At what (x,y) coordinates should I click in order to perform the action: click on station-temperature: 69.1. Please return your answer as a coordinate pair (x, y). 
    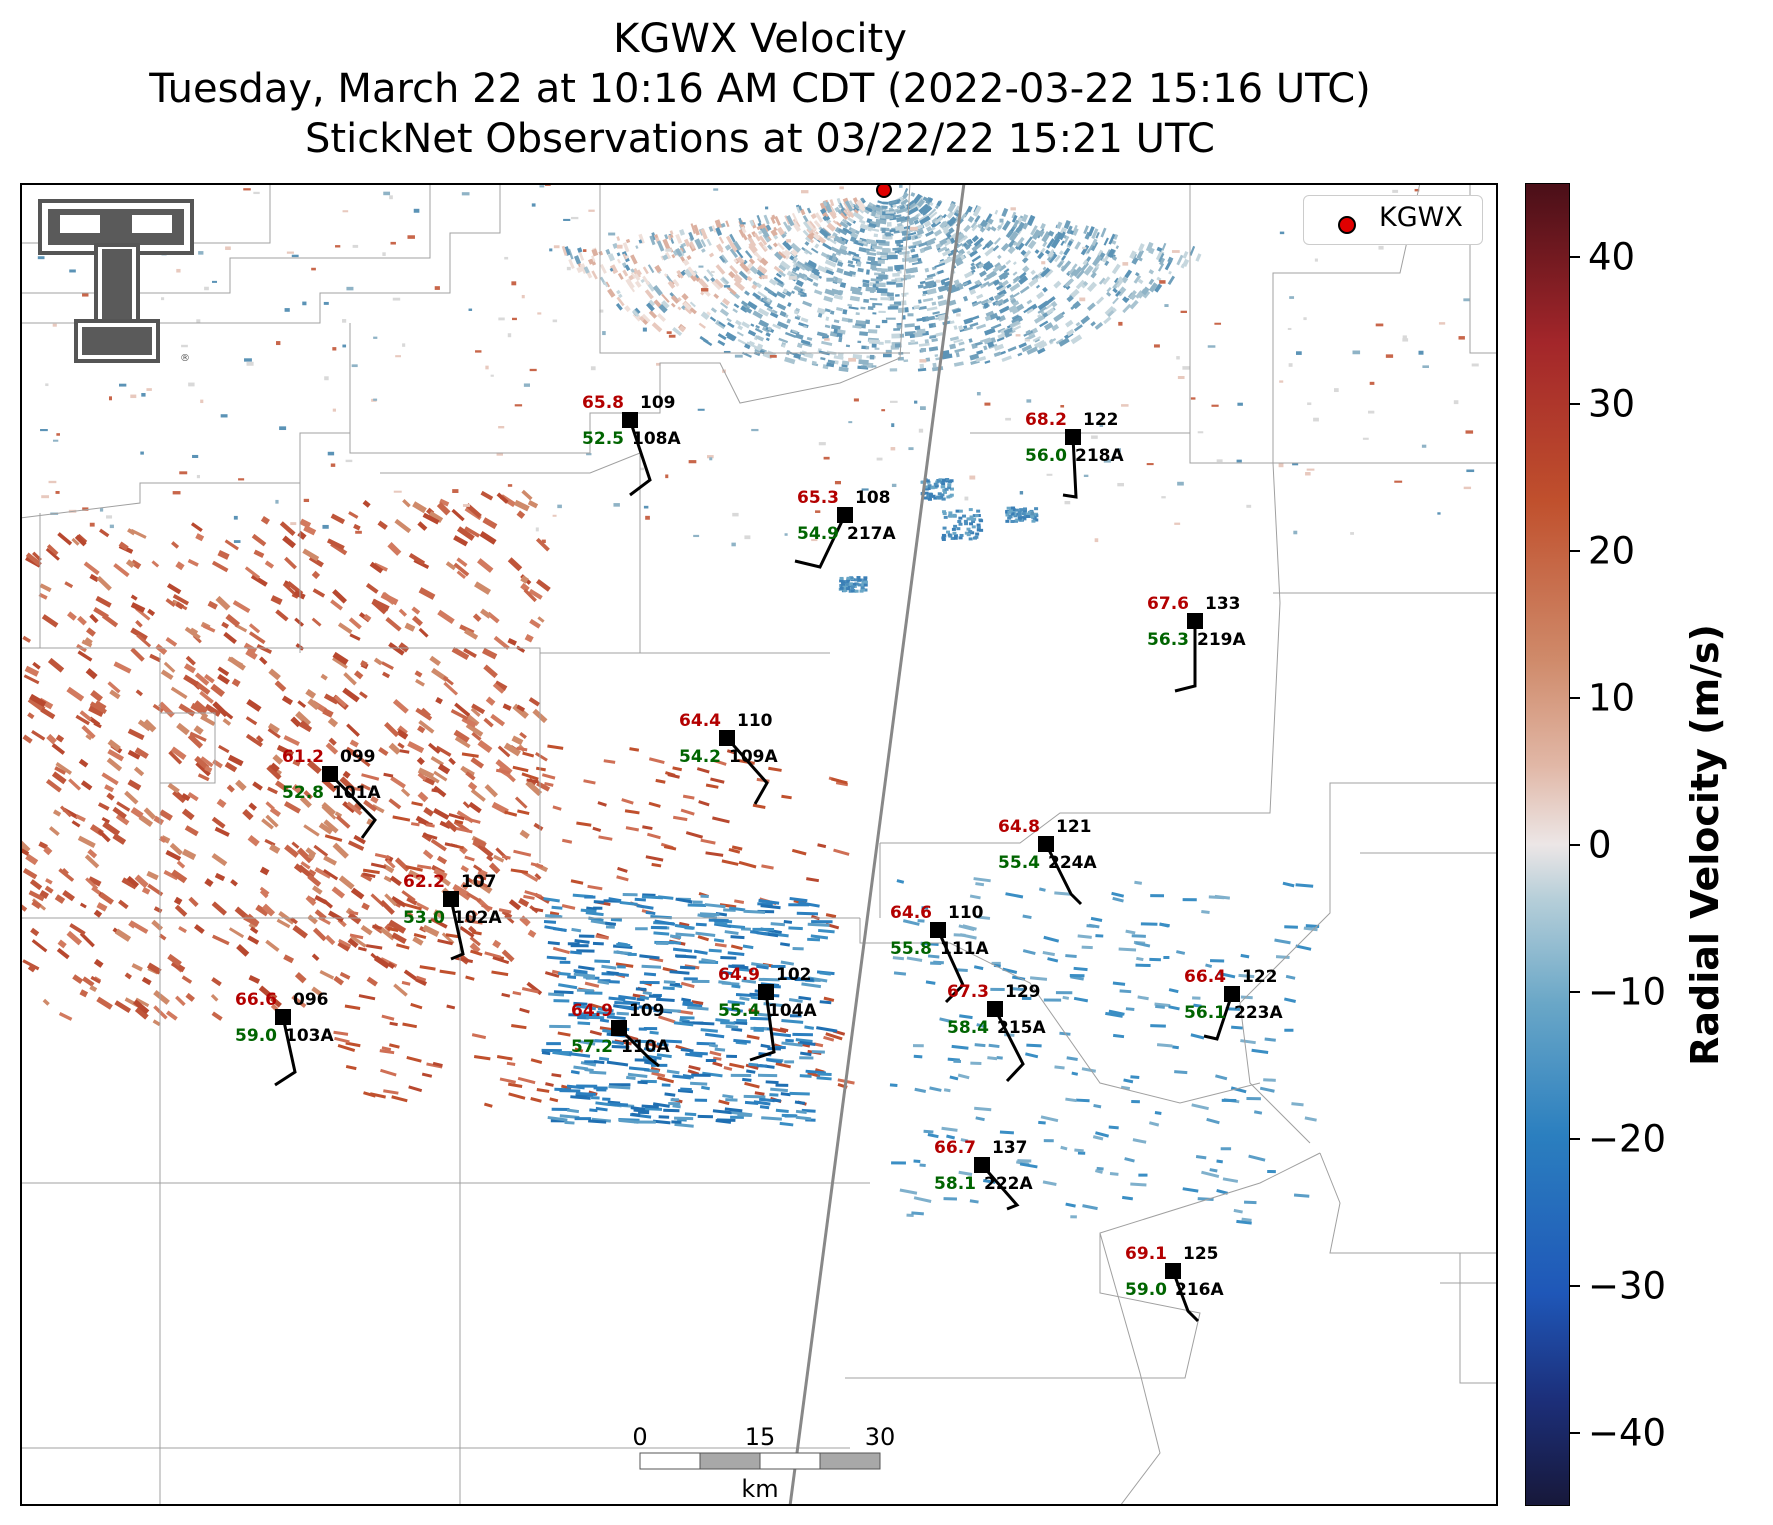
    Looking at the image, I should click on (1146, 1254).